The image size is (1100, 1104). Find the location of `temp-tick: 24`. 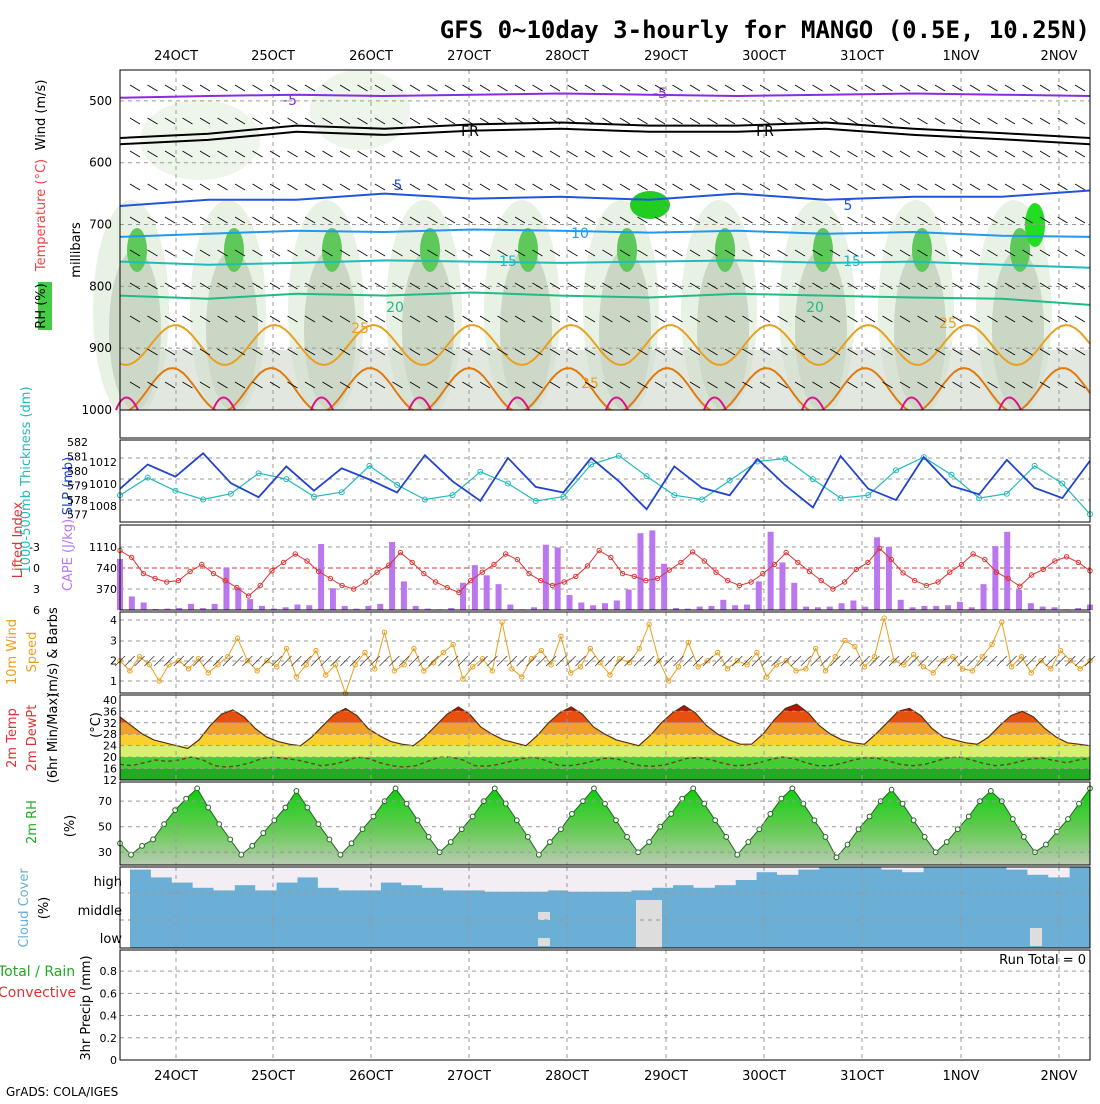

temp-tick: 24 is located at coordinates (110, 746).